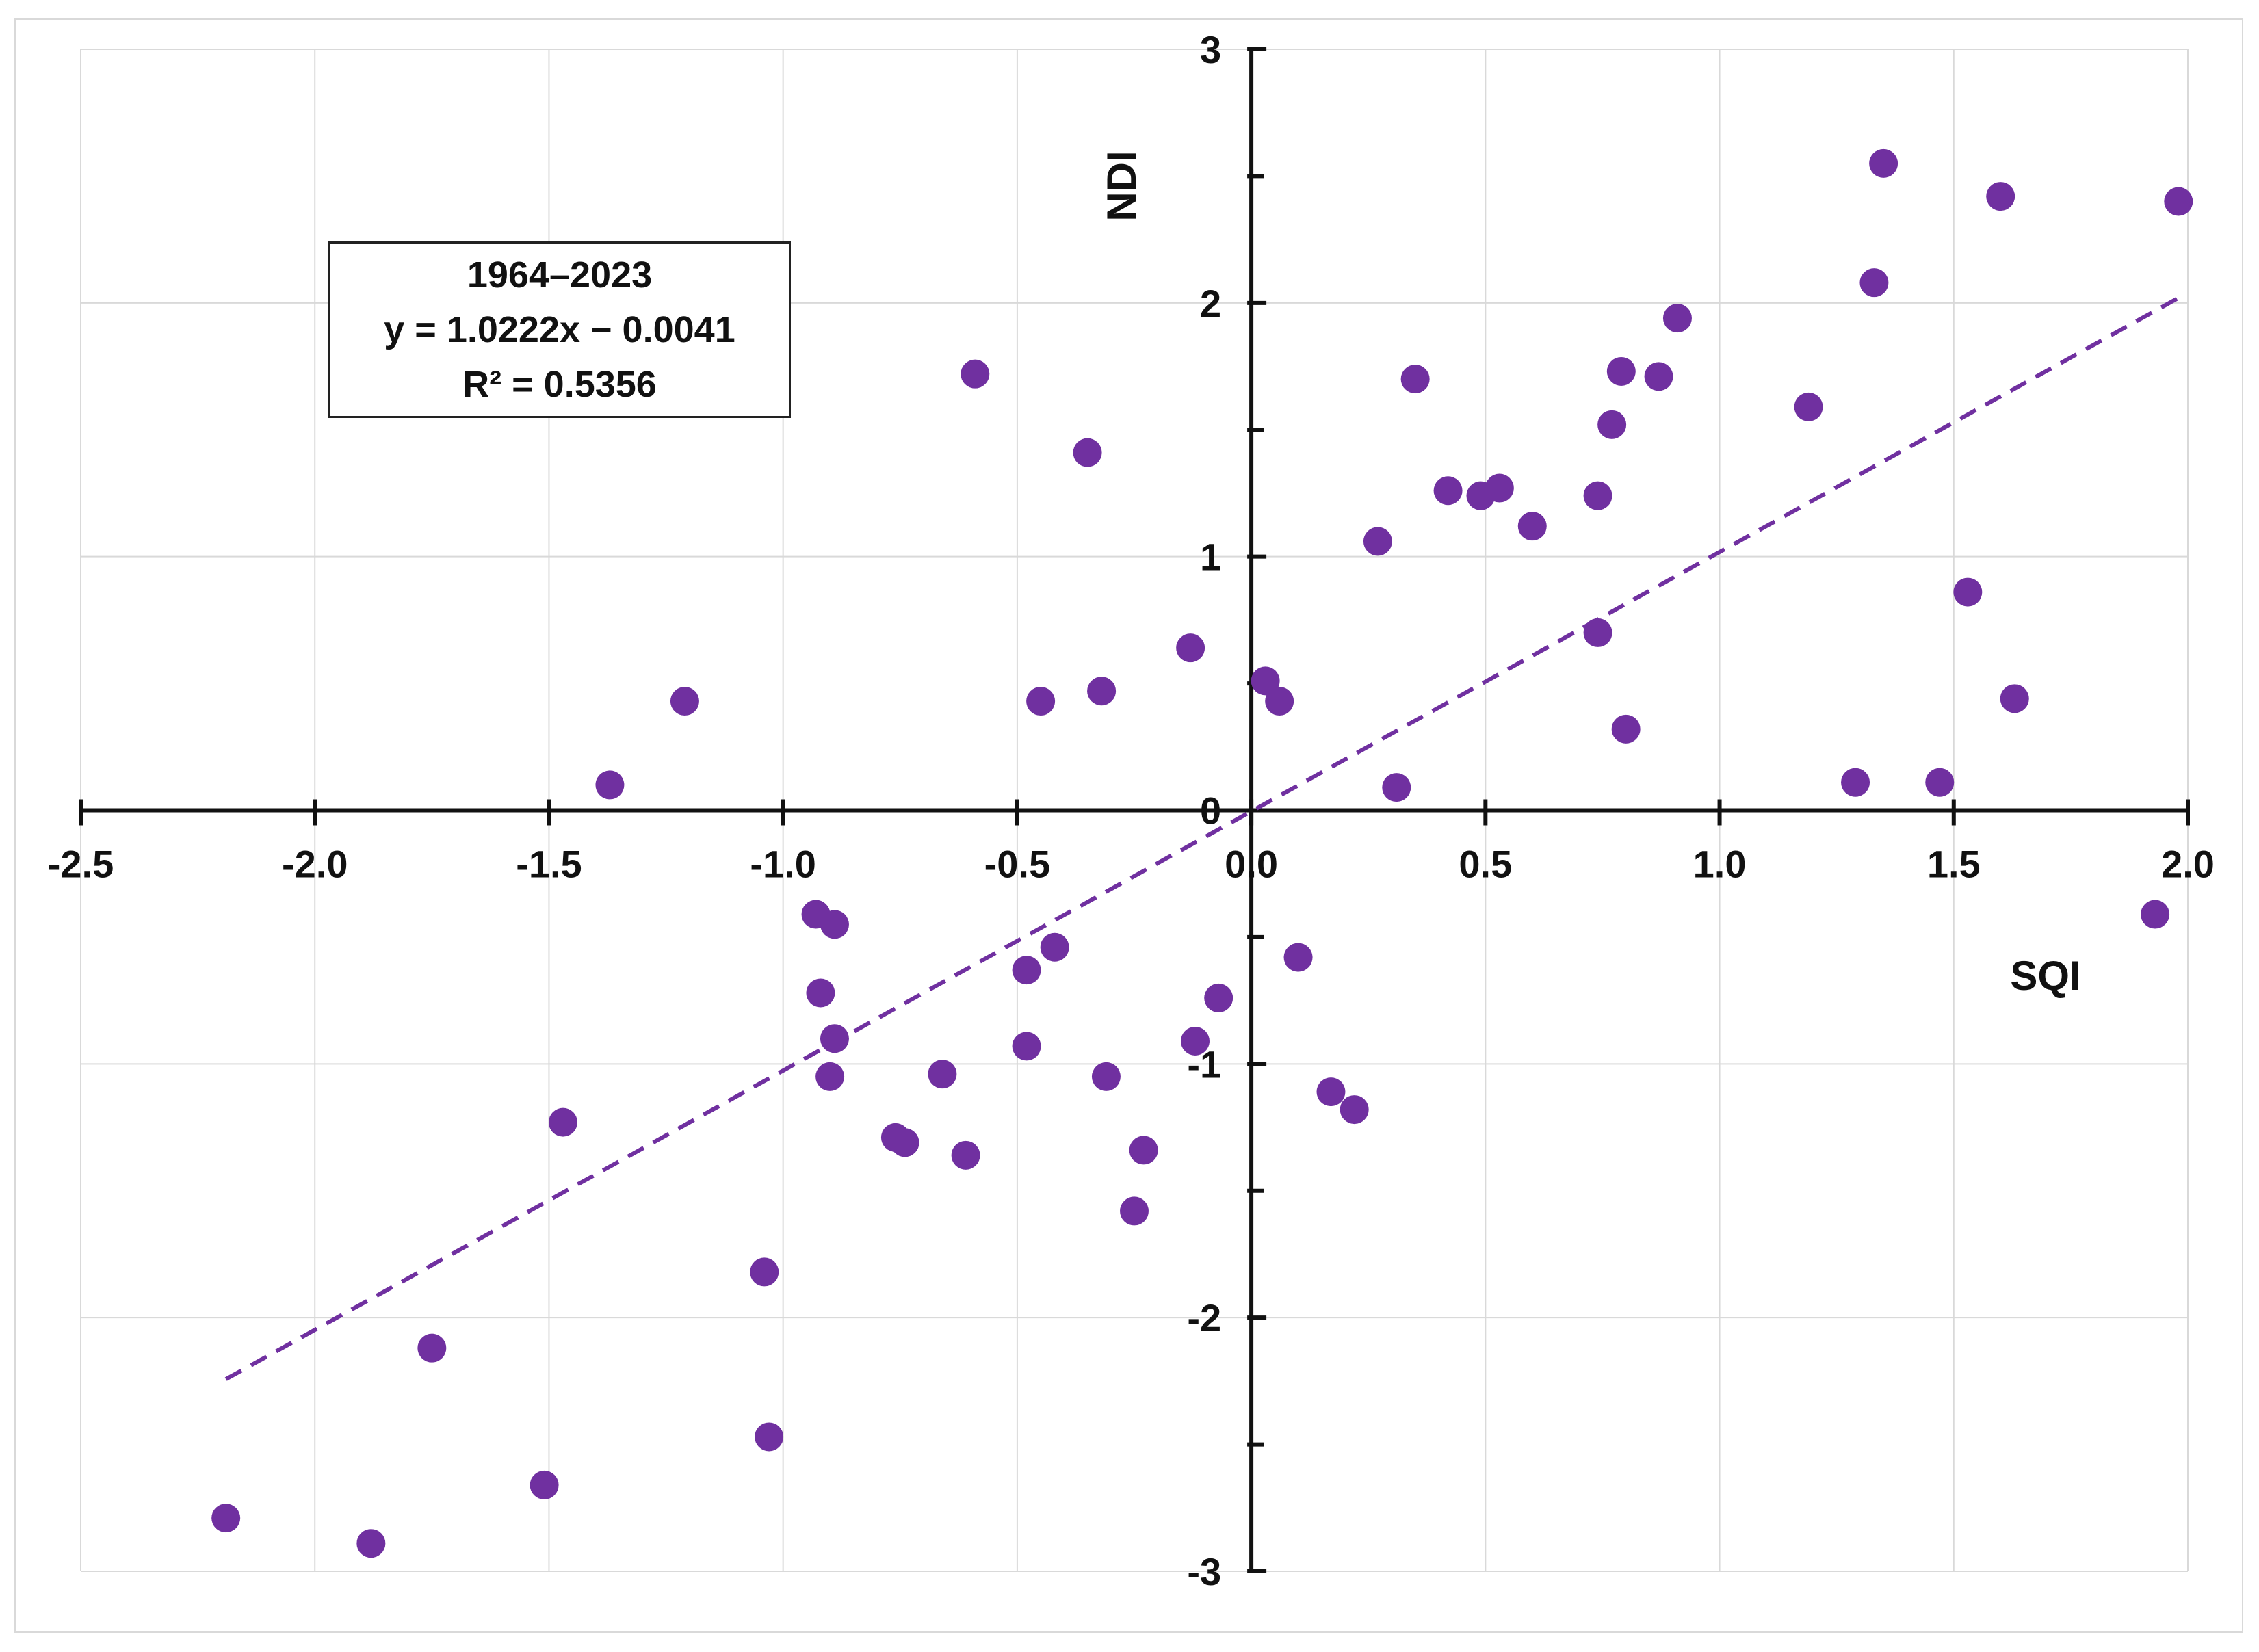 The width and height of the screenshot is (2259, 1652). I want to click on y-axis-title: NDI, so click(1122, 185).